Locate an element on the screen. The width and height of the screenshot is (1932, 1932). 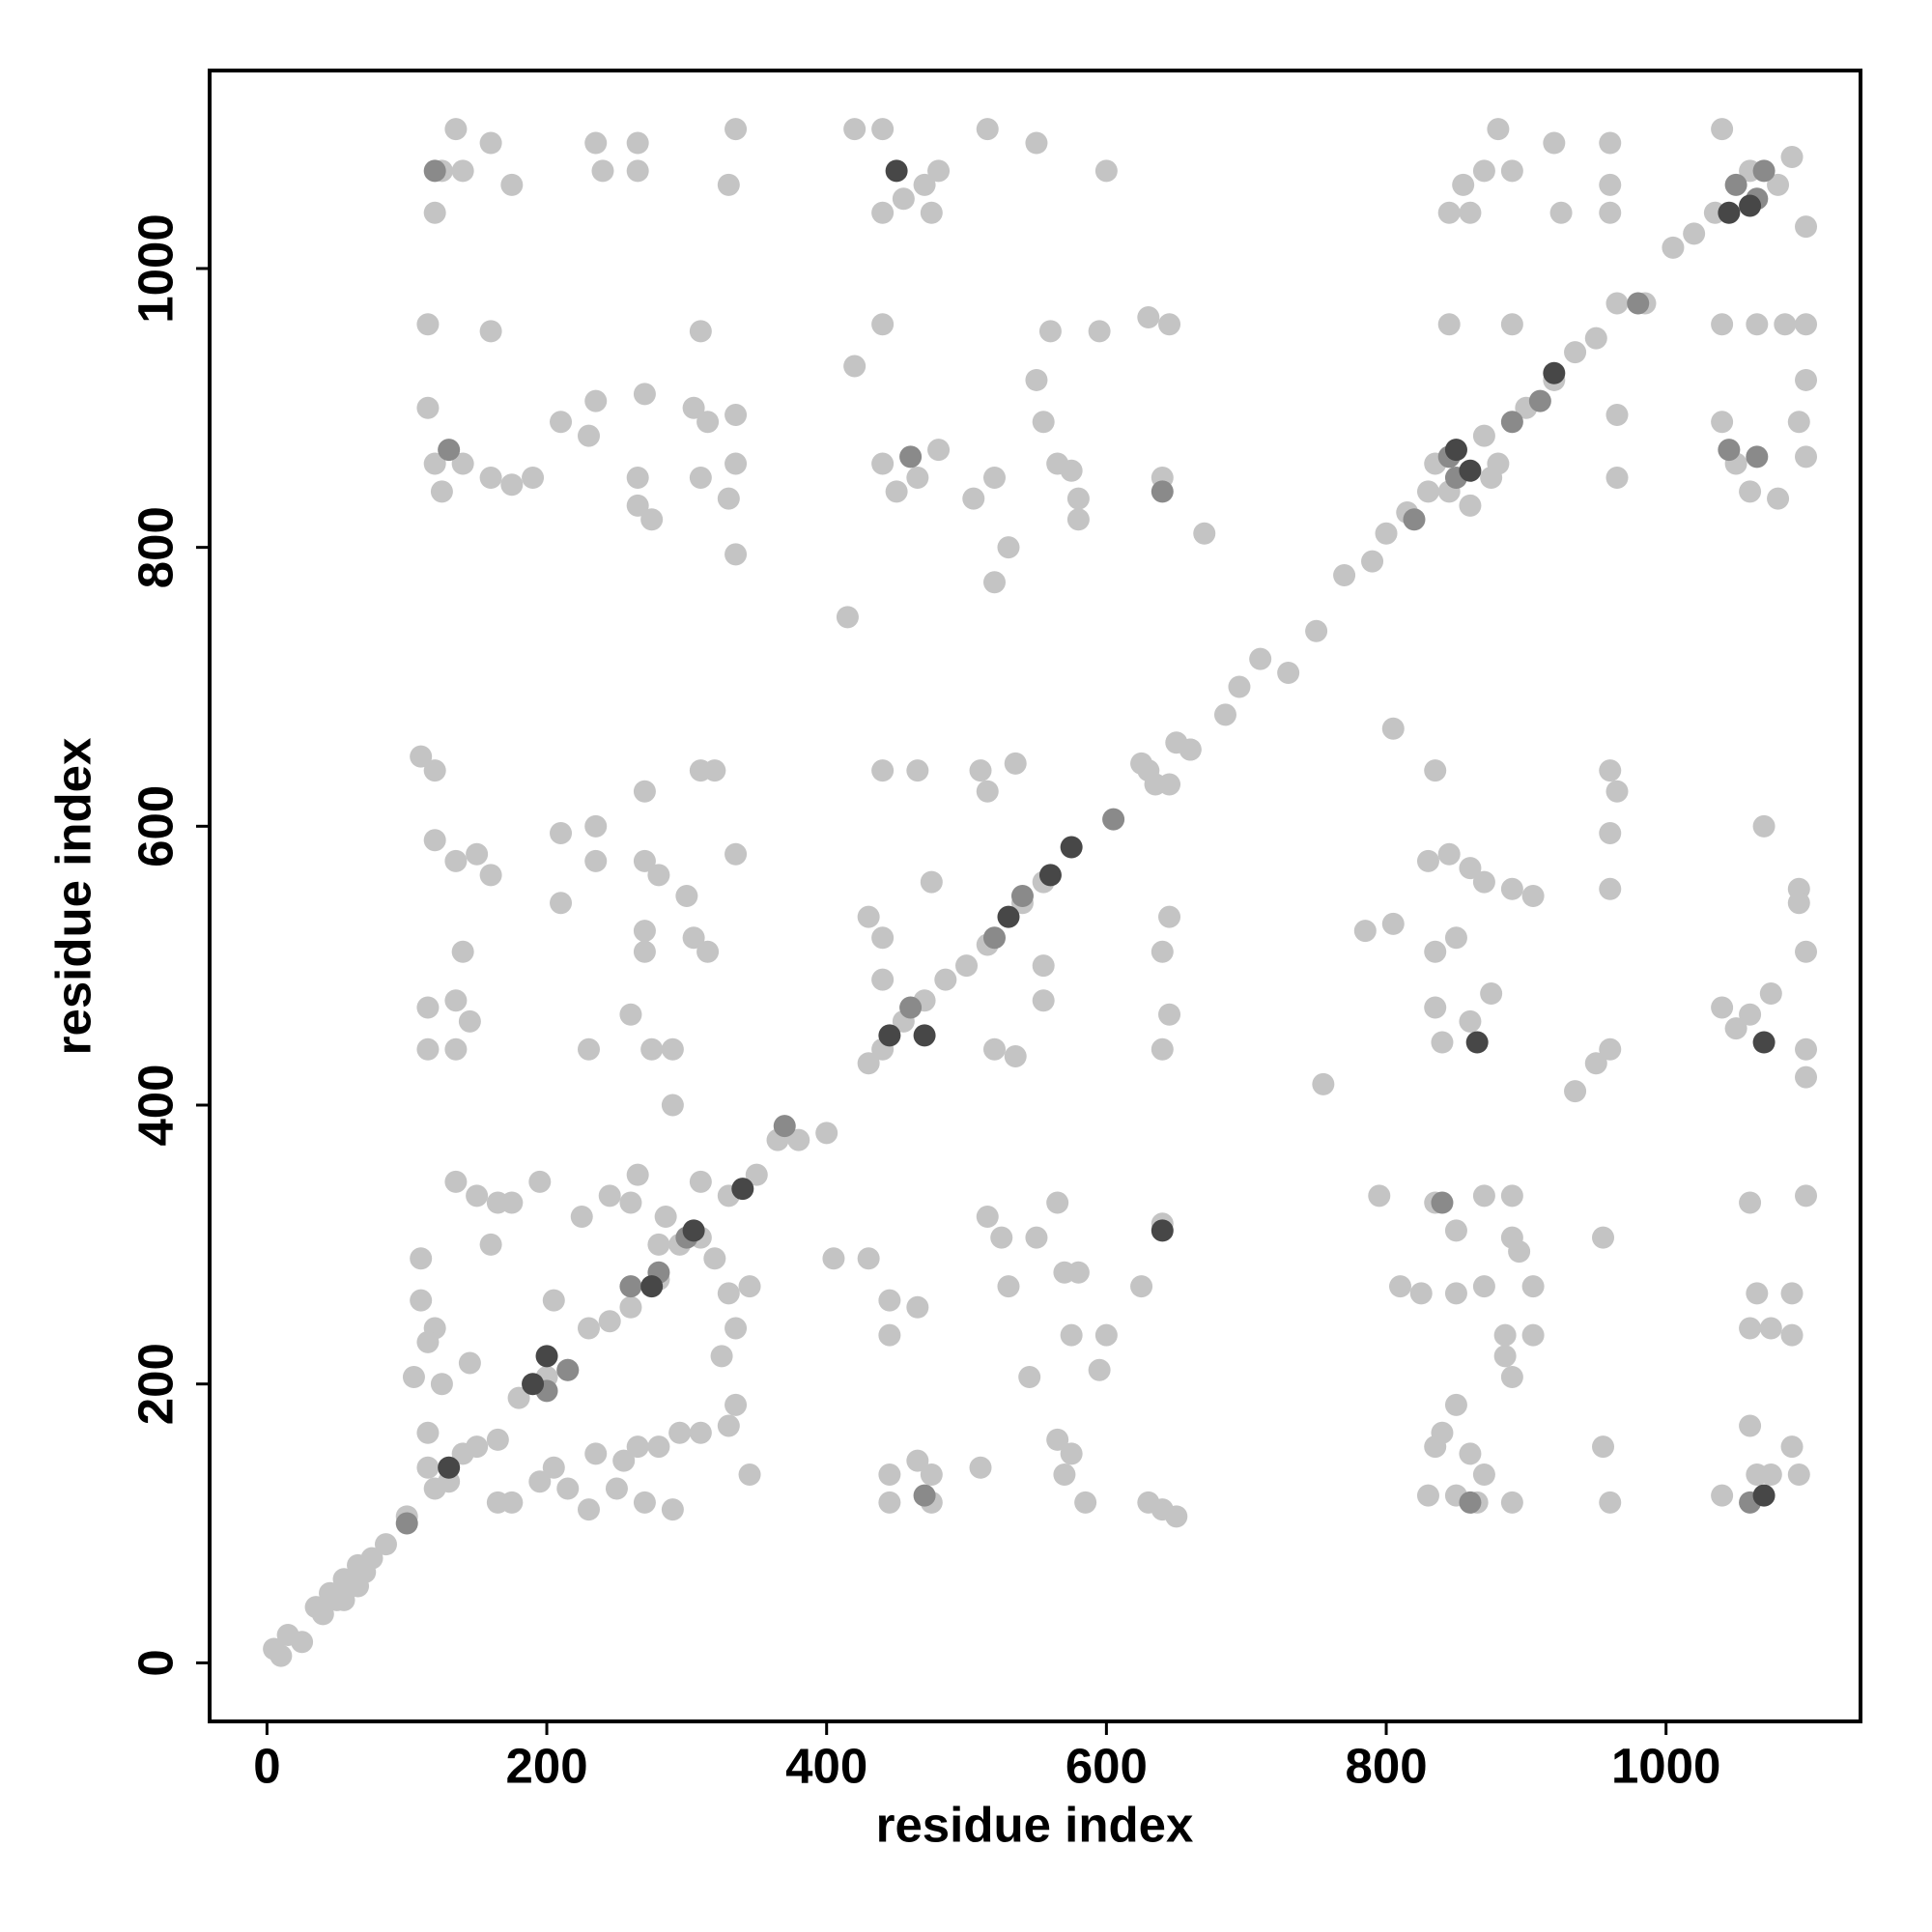
x-axis-title: residue index is located at coordinates (1035, 1824).